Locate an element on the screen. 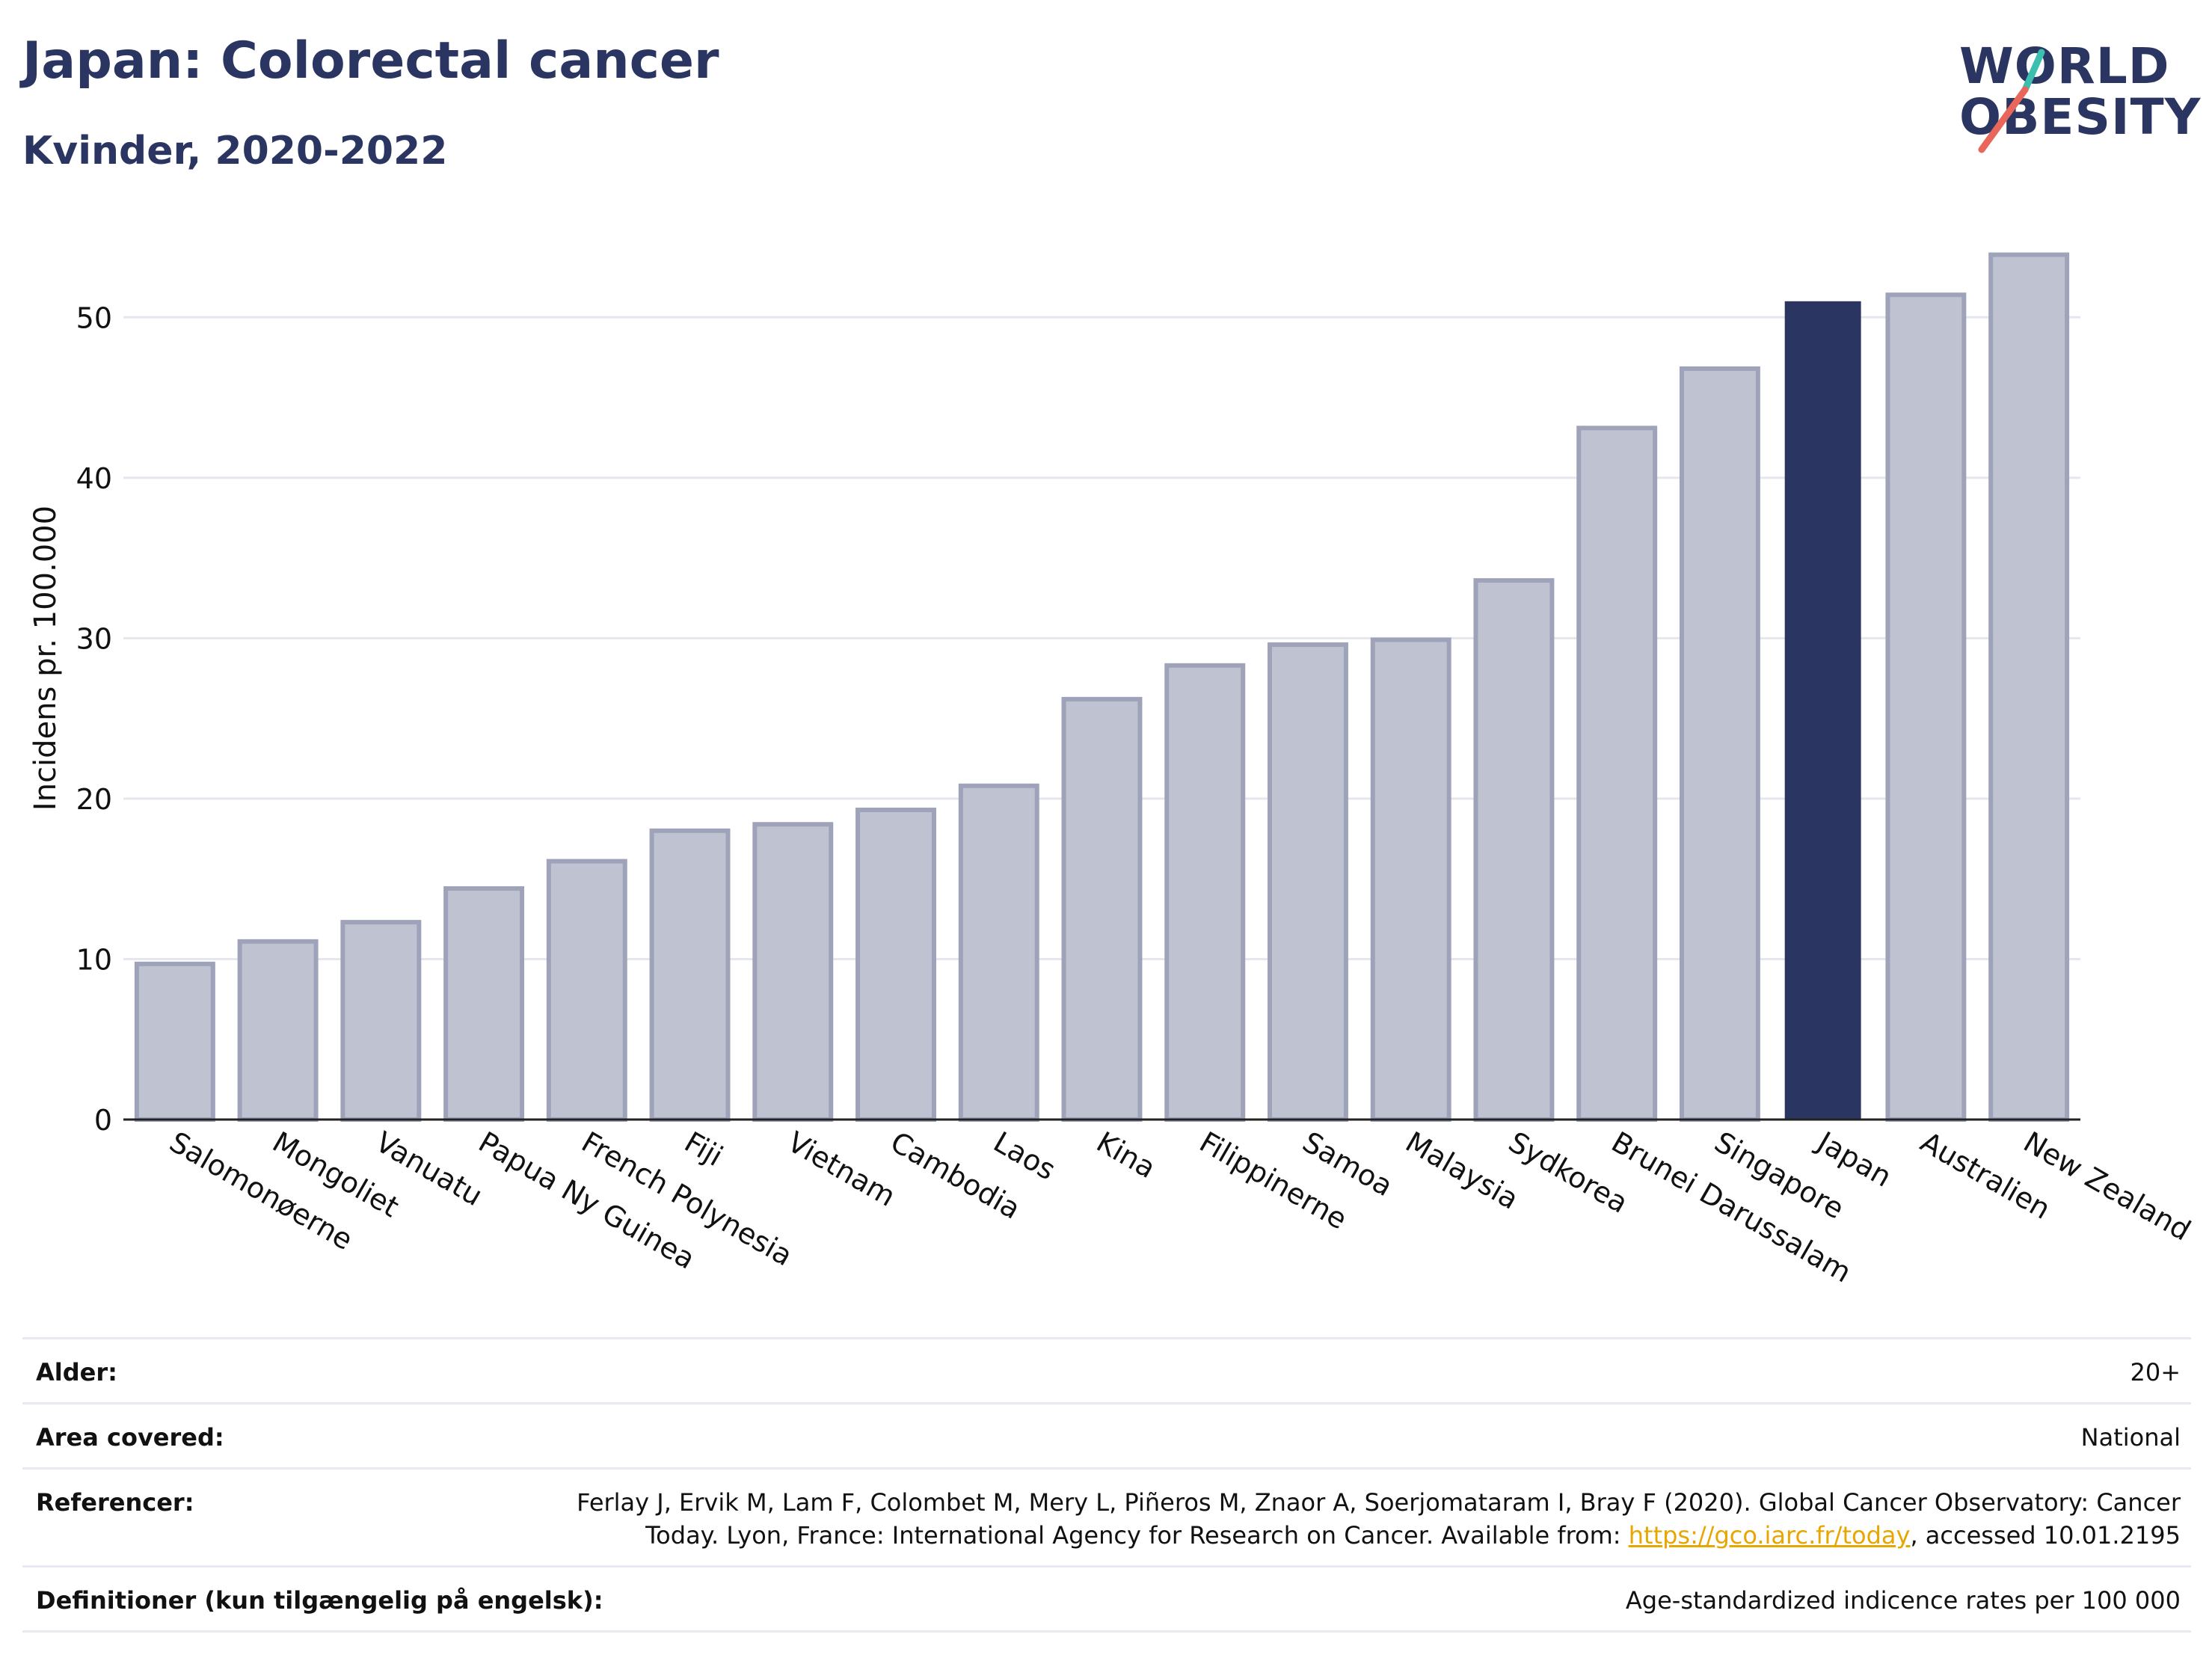  reference-accessed: , accessed 10.01.2195 is located at coordinates (2045, 1535).